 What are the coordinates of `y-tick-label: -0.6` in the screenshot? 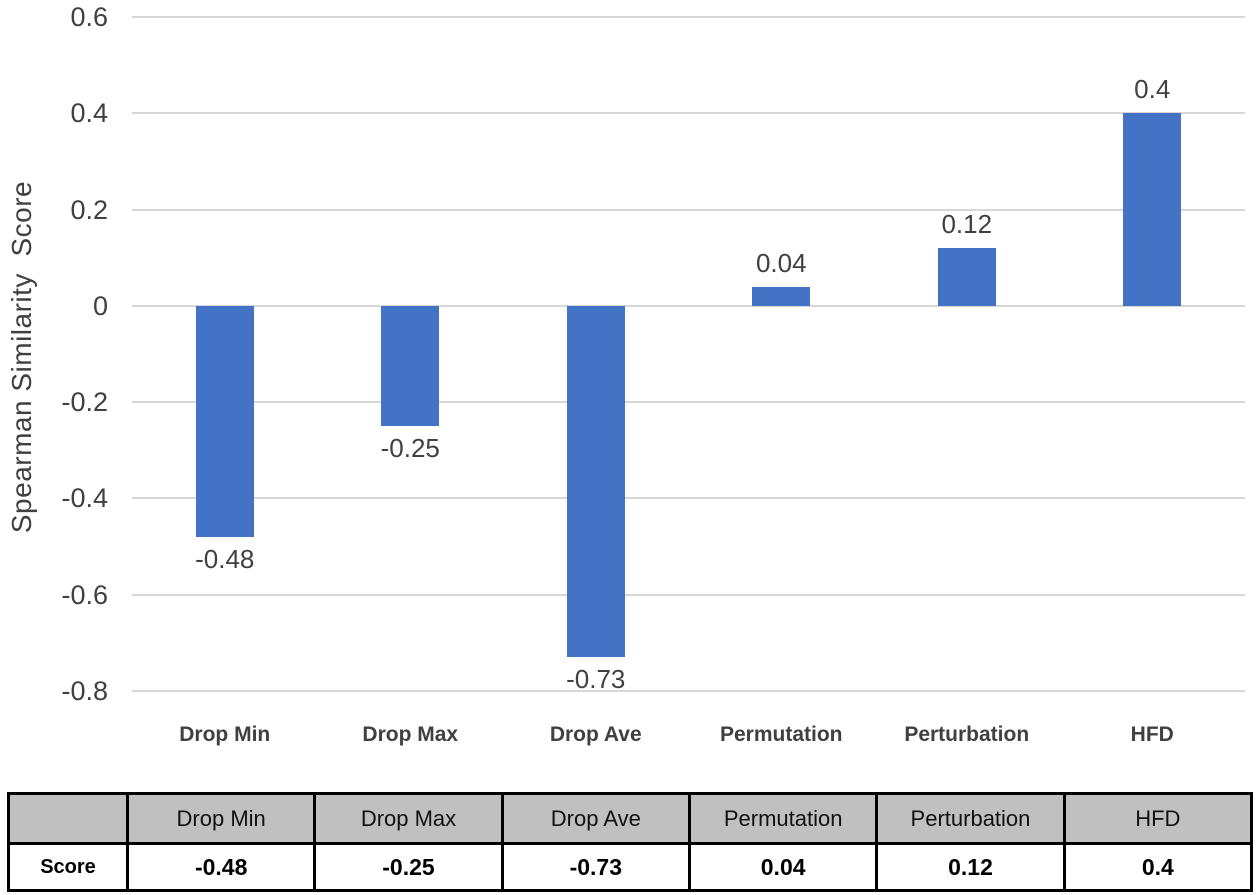 It's located at (84, 594).